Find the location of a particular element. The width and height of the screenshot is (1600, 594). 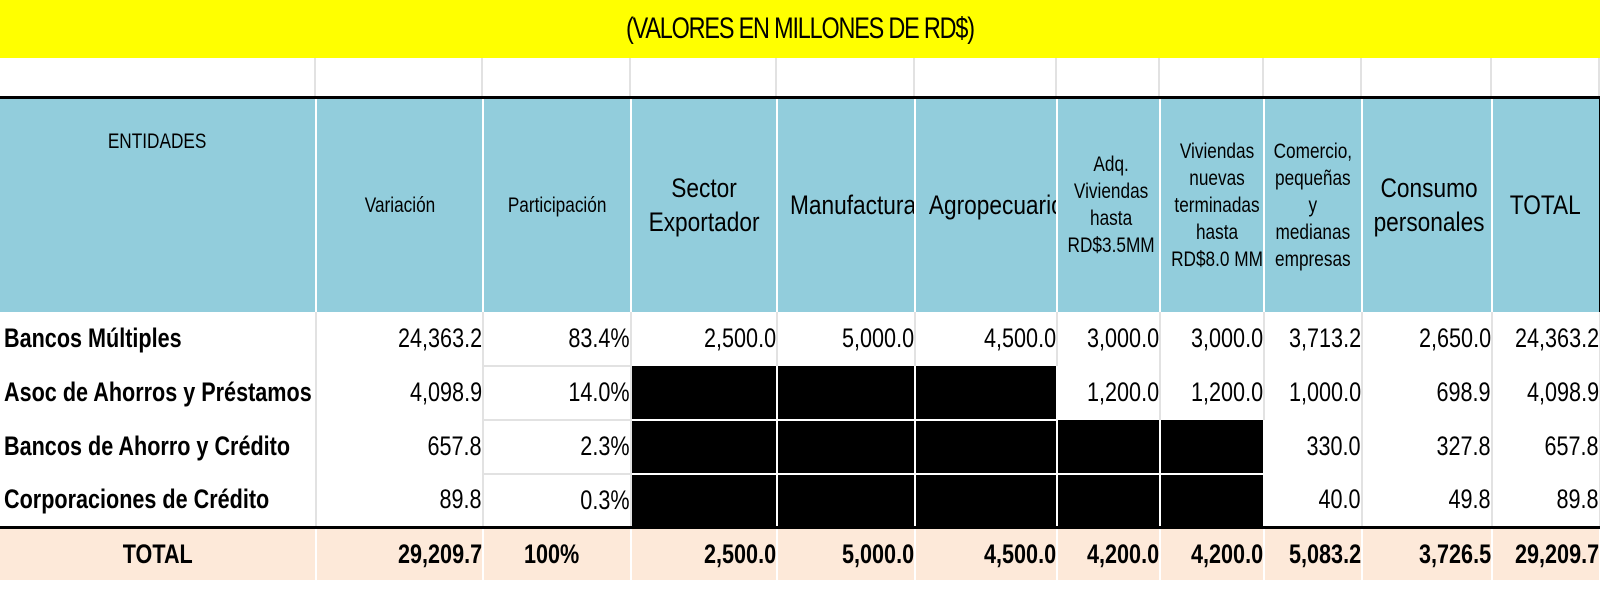

manufactura-cell: 5,000.0 is located at coordinates (846, 338).